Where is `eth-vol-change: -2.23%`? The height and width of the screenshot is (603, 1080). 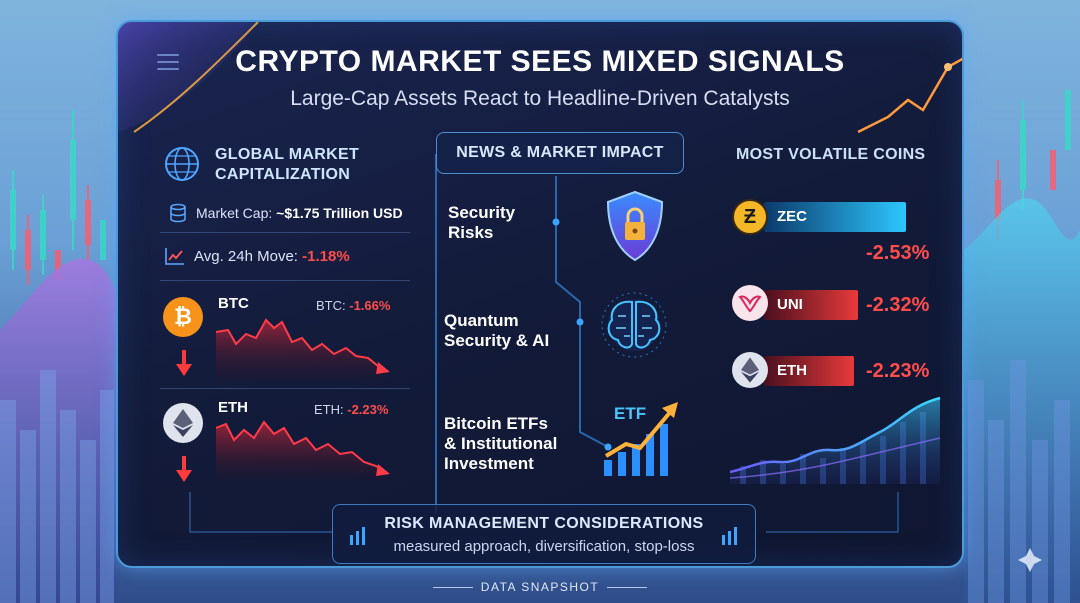 eth-vol-change: -2.23% is located at coordinates (898, 371).